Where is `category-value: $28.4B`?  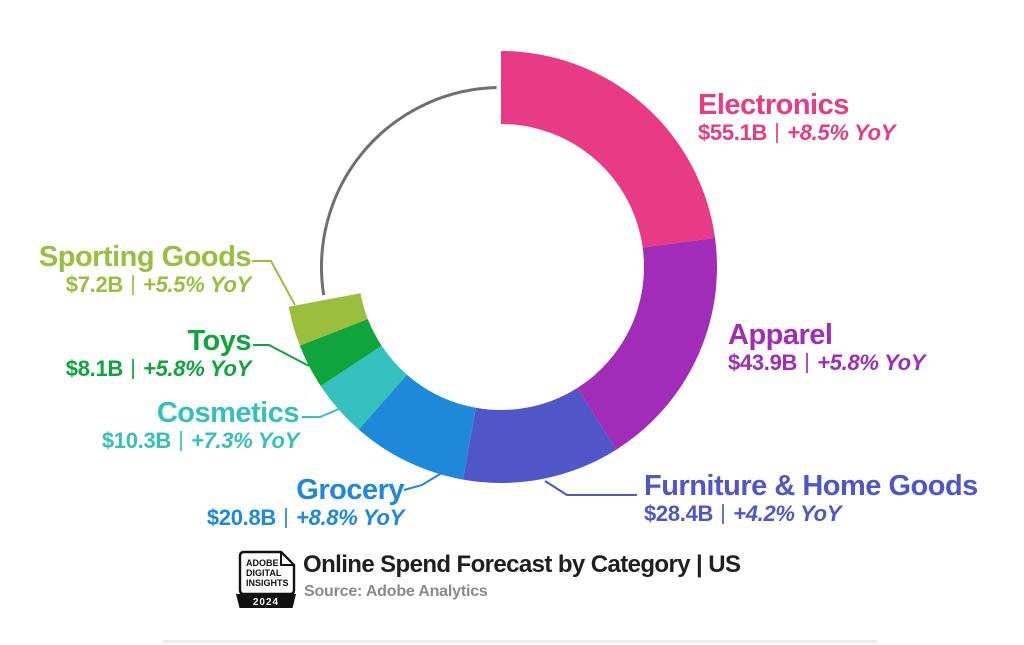
category-value: $28.4B is located at coordinates (679, 513).